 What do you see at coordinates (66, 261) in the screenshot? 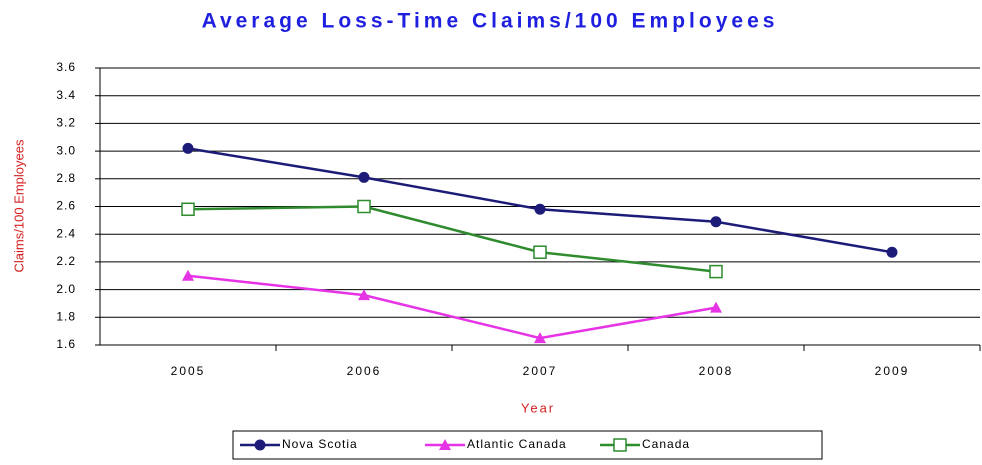
I see `y-tick-label: 2.2` at bounding box center [66, 261].